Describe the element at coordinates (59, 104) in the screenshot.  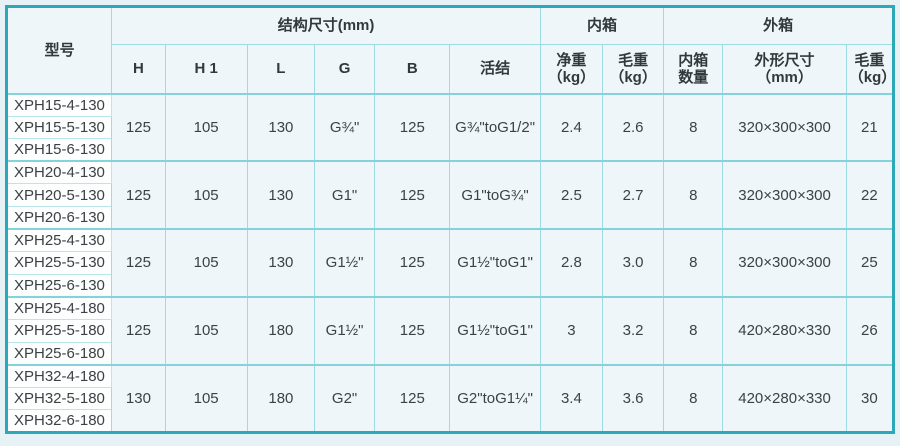
I see `model-cell: XPH15-4-130` at that location.